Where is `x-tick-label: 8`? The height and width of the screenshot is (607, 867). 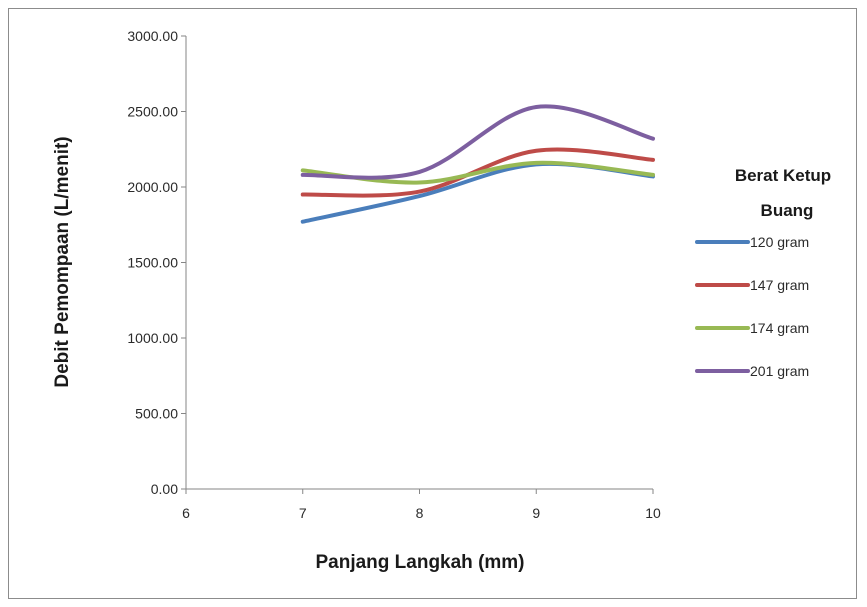 x-tick-label: 8 is located at coordinates (420, 513).